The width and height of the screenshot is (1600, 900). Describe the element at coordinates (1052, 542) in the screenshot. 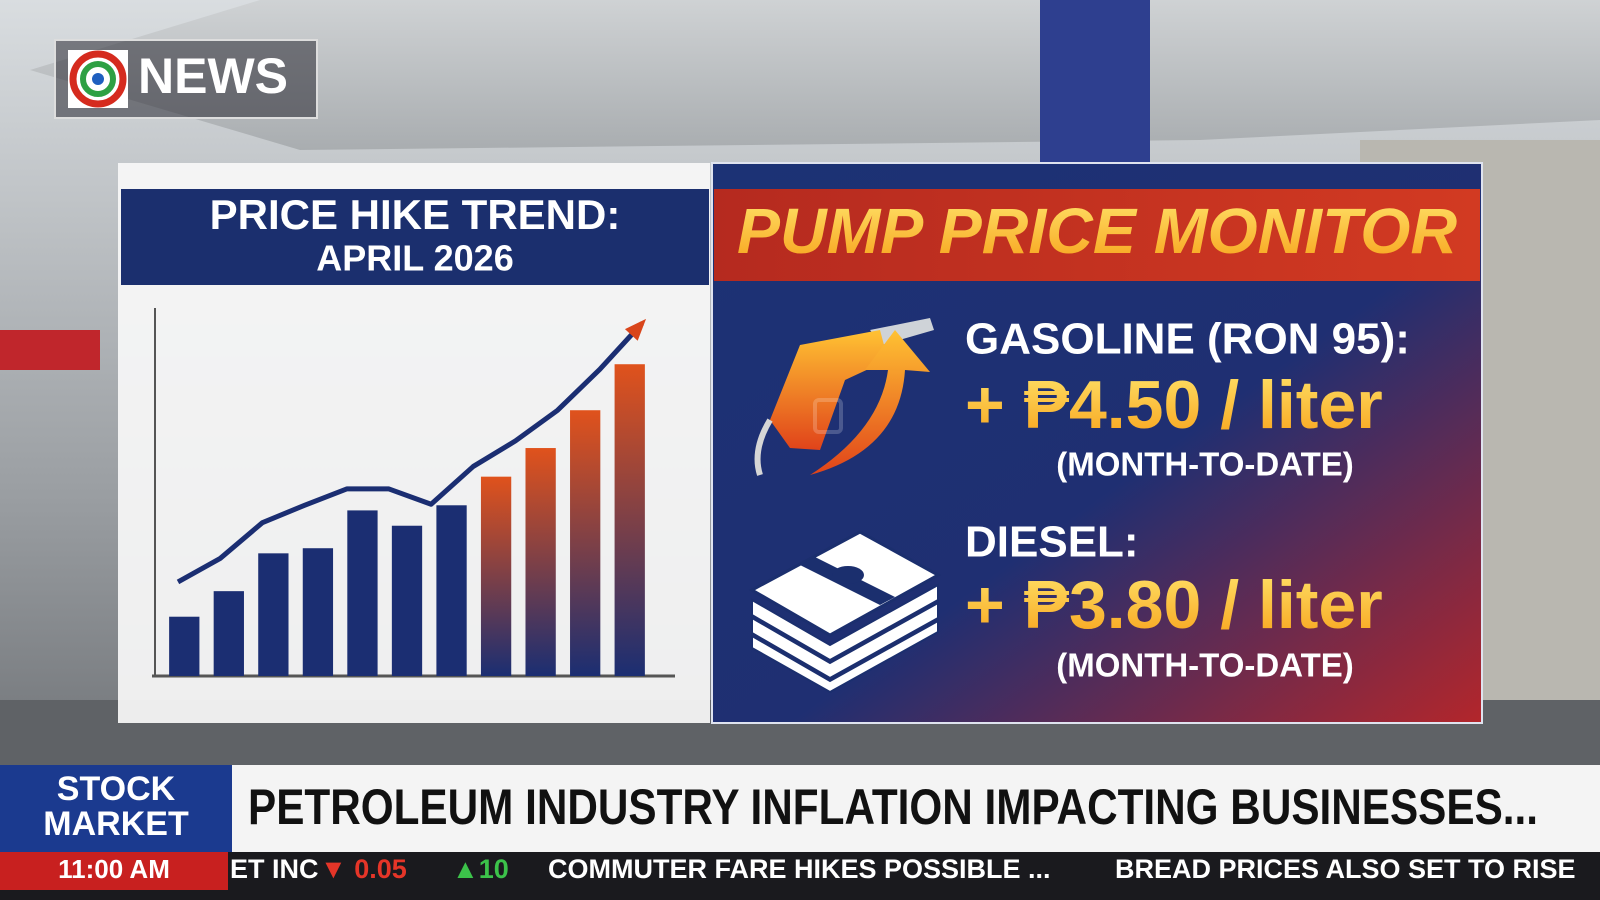

I see `diesel-label: DIESEL:` at that location.